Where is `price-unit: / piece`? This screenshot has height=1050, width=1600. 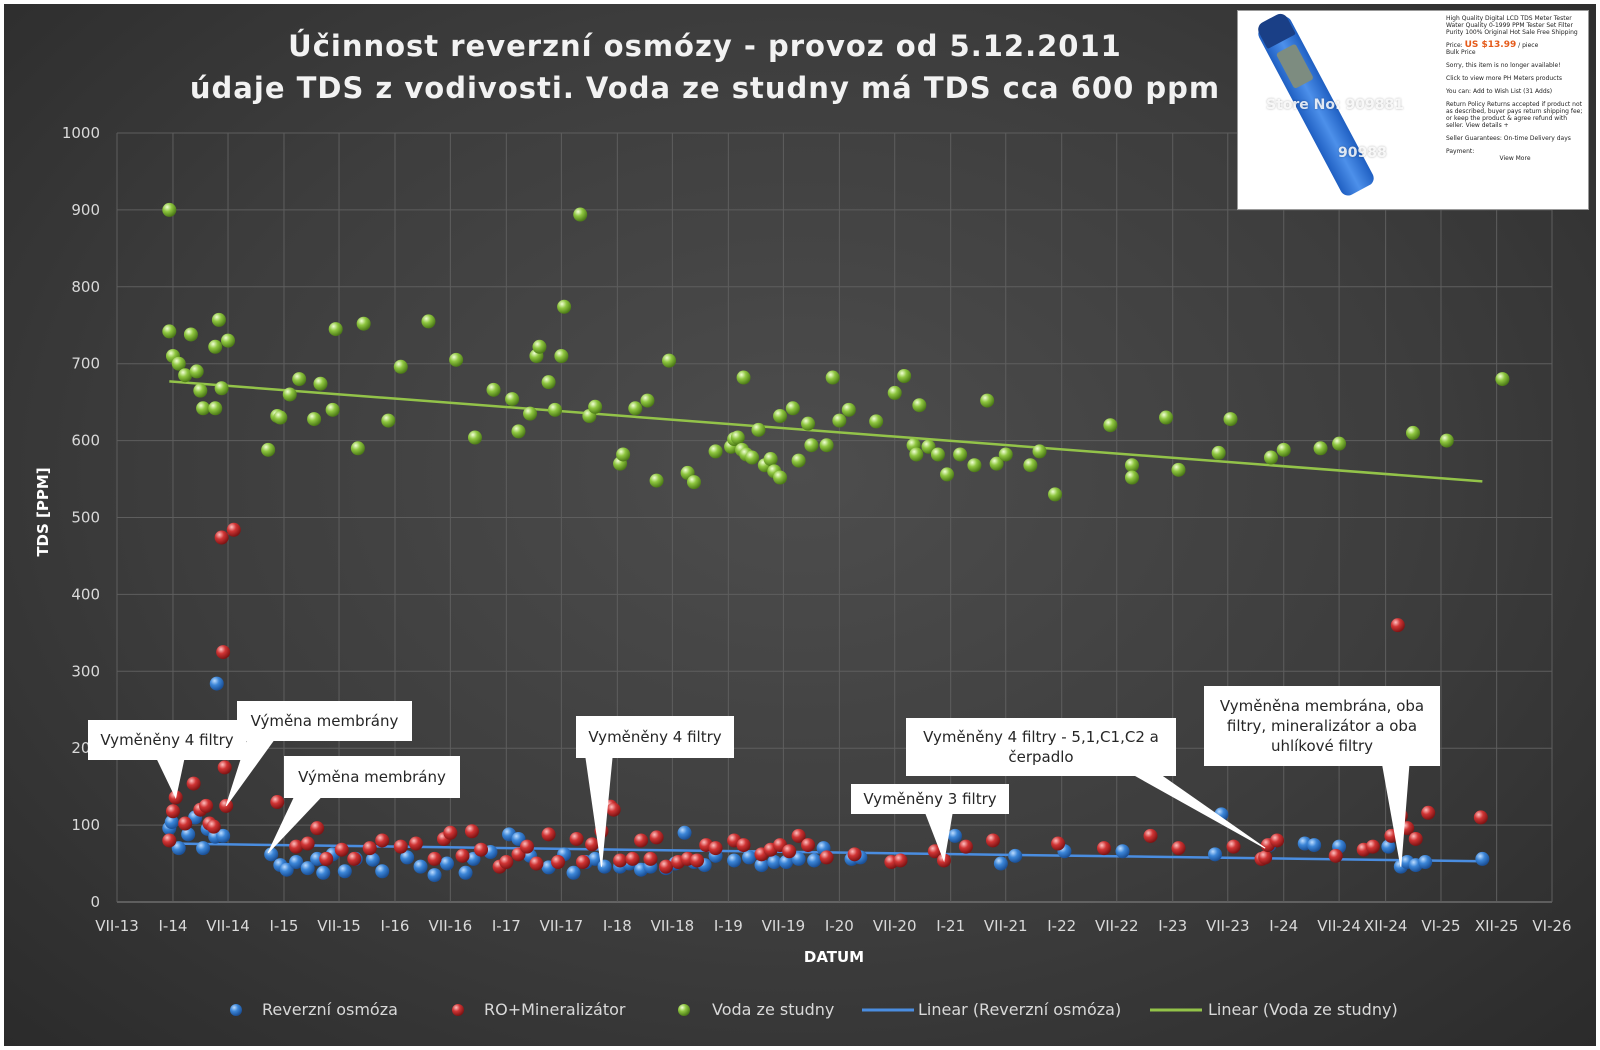 price-unit: / piece is located at coordinates (1528, 45).